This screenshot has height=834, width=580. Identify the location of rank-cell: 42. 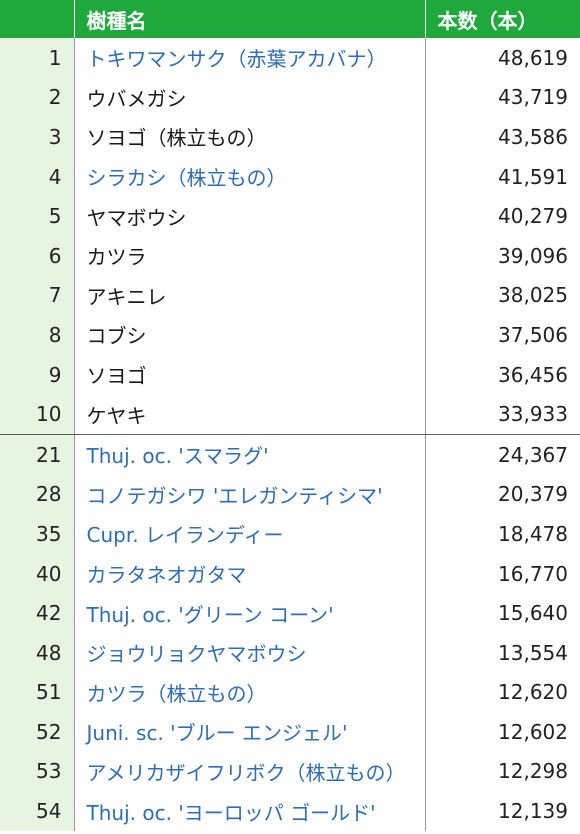
(37, 613).